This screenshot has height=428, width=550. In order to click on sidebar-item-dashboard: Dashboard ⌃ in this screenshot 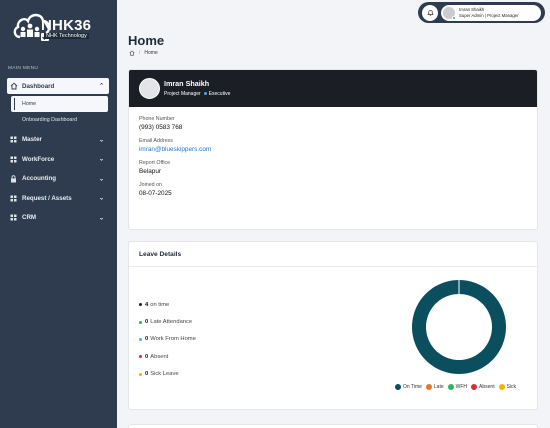, I will do `click(58, 86)`.